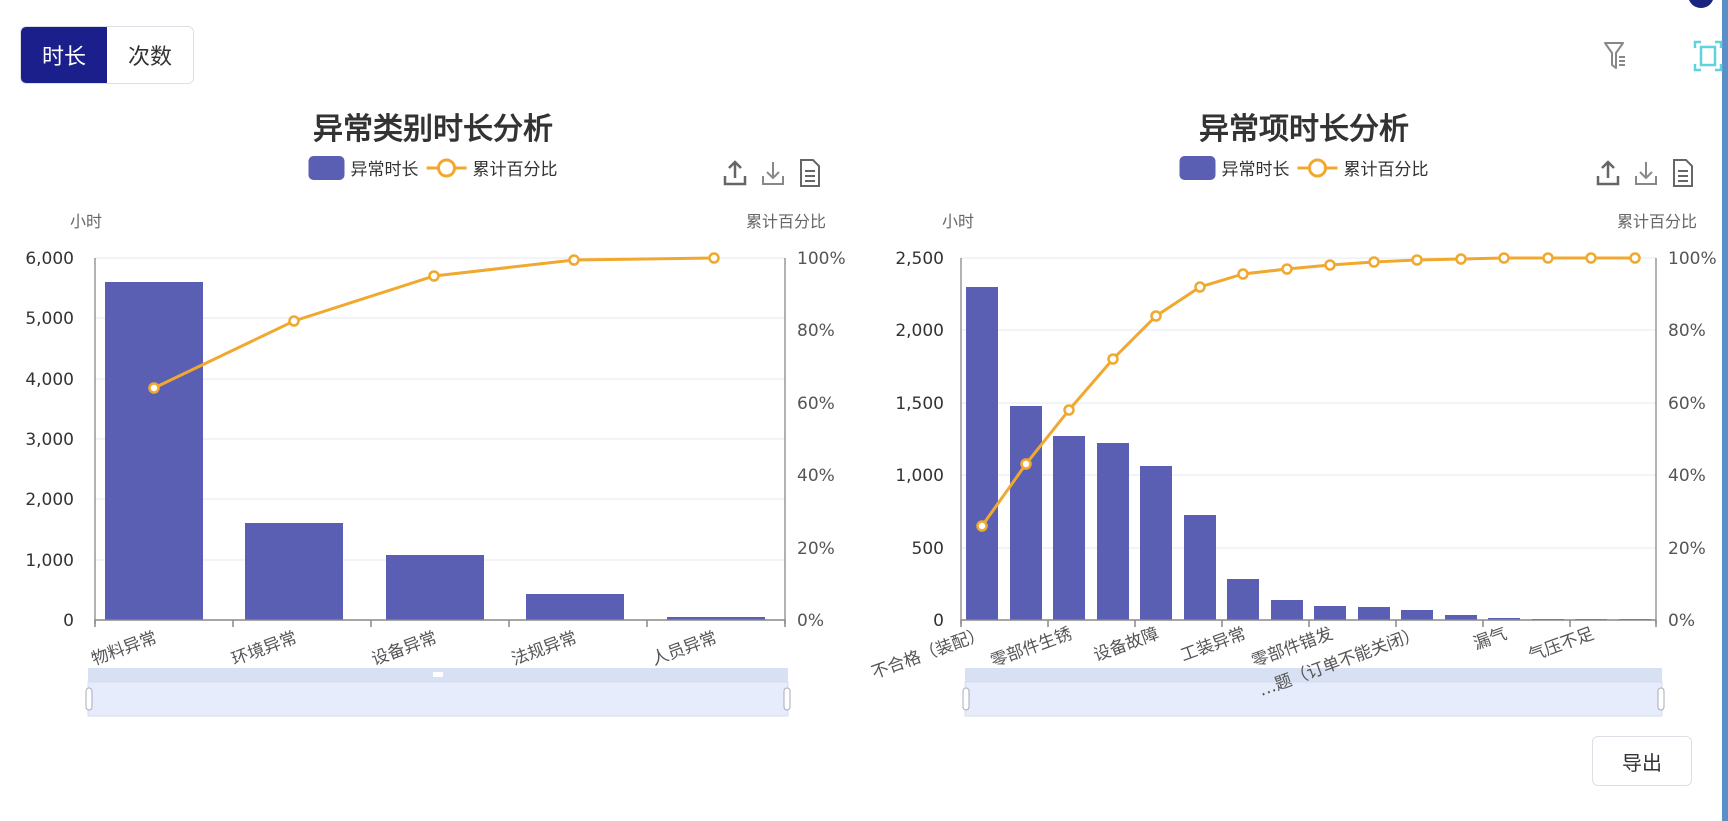  I want to click on grid-lines, so click(440, 409).